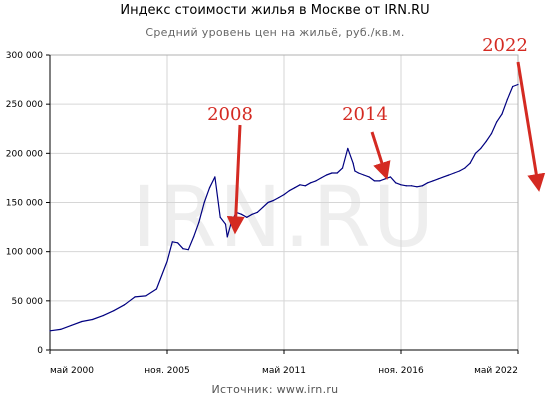  What do you see at coordinates (72, 371) in the screenshot?
I see `x-tick-label: май 2000` at bounding box center [72, 371].